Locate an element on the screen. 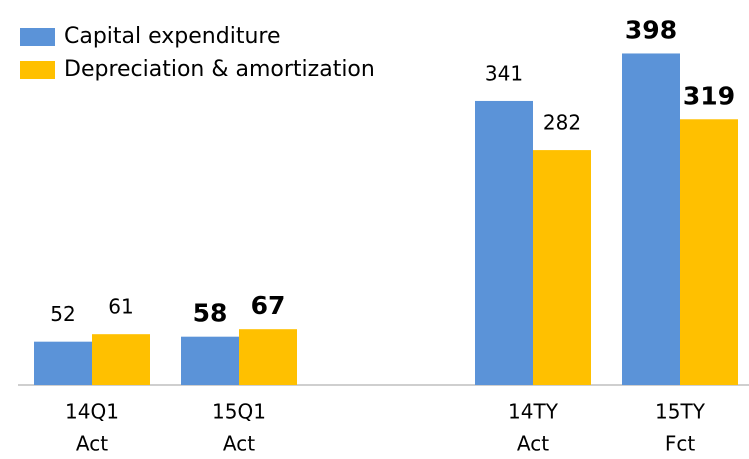 Image resolution: width=749 pixels, height=459 pixels. data-label: 341 is located at coordinates (504, 73).